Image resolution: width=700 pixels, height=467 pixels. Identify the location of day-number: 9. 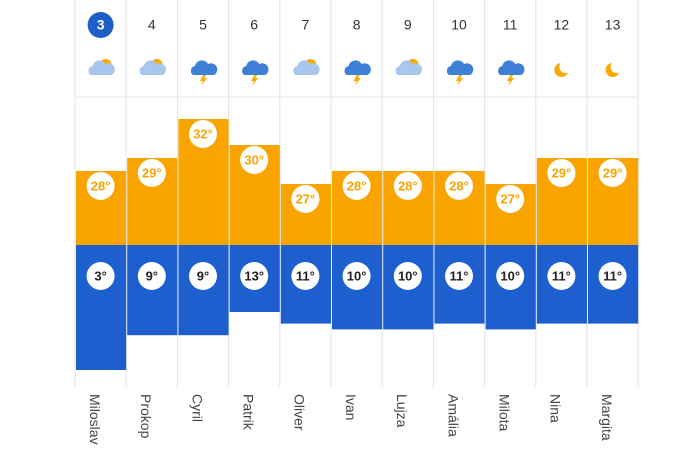
(408, 25).